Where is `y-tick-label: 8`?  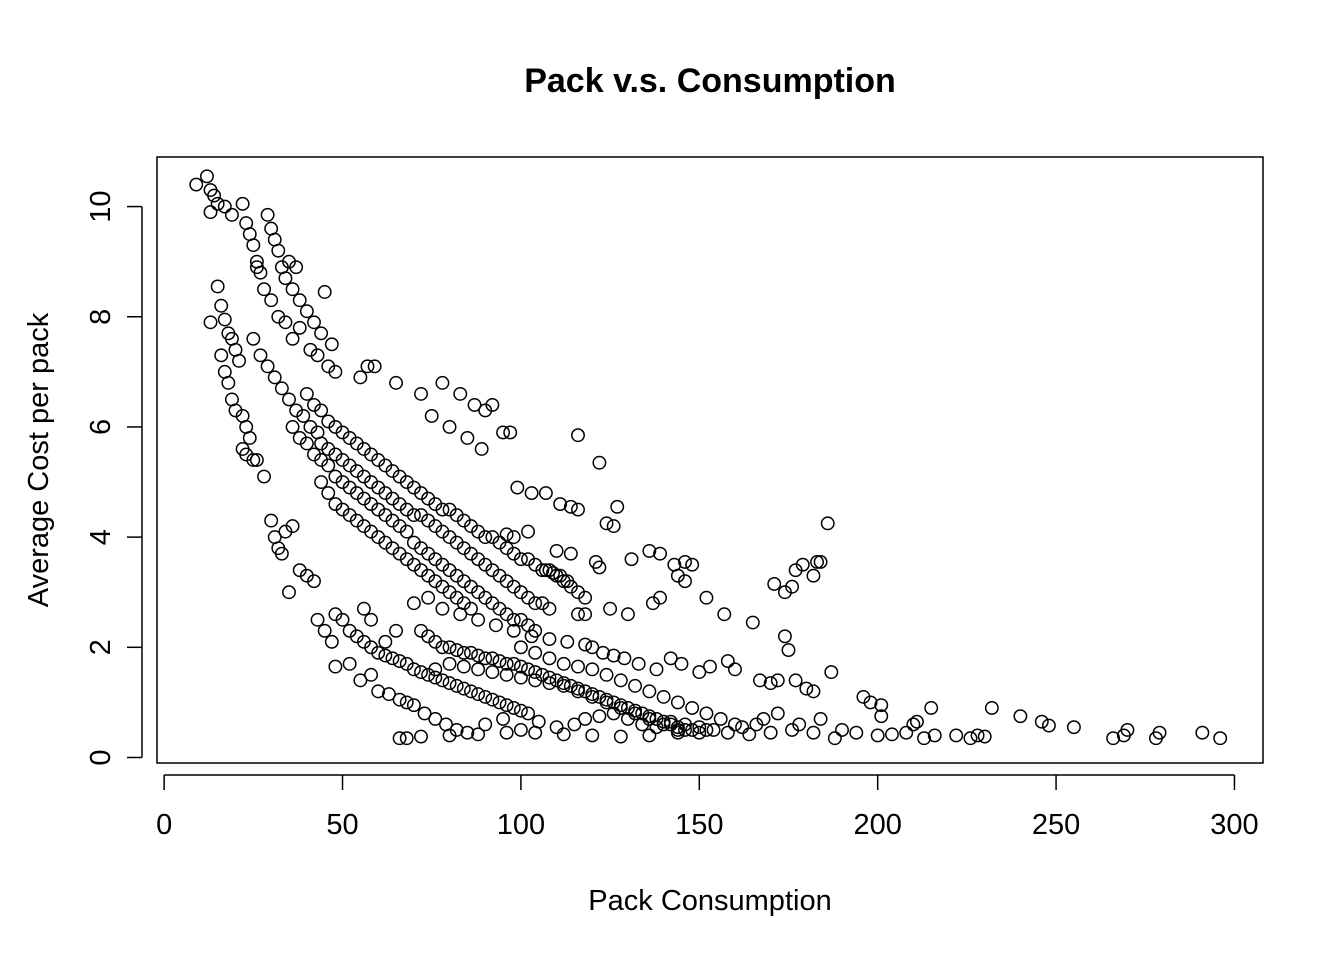
y-tick-label: 8 is located at coordinates (101, 317).